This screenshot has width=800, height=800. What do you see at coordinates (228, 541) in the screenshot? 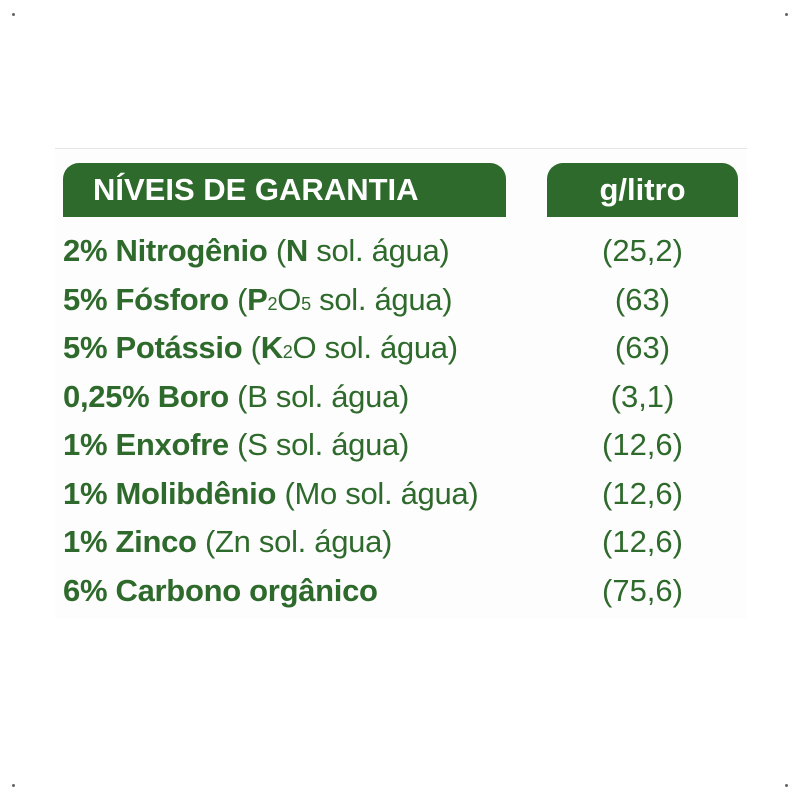
I see `row-label: 1% Zinco (Zn sol. água)` at bounding box center [228, 541].